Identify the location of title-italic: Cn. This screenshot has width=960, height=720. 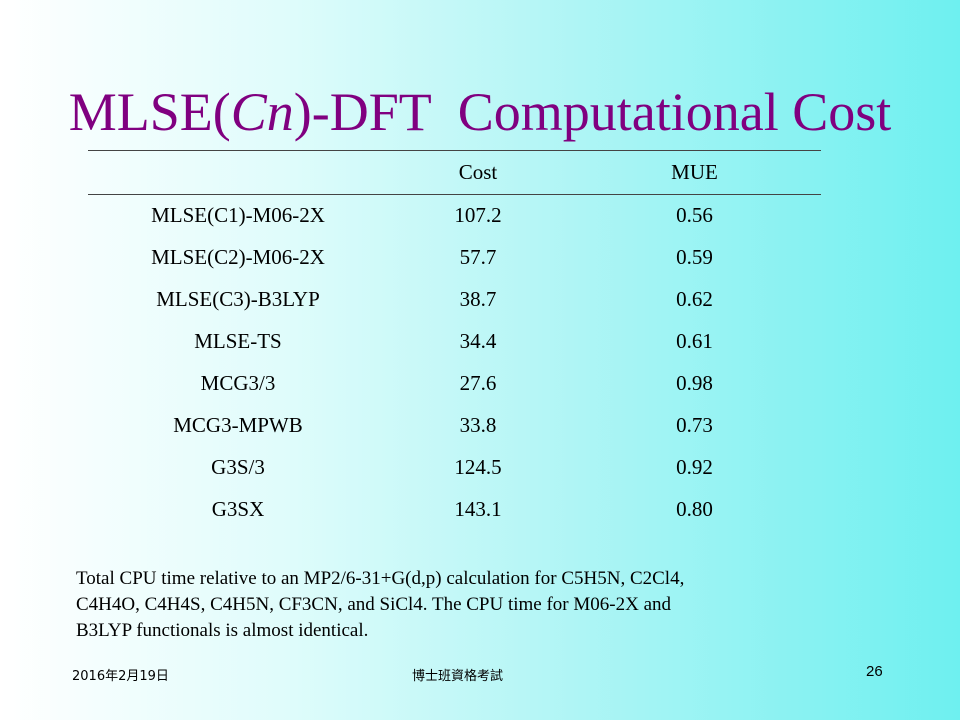
(262, 112).